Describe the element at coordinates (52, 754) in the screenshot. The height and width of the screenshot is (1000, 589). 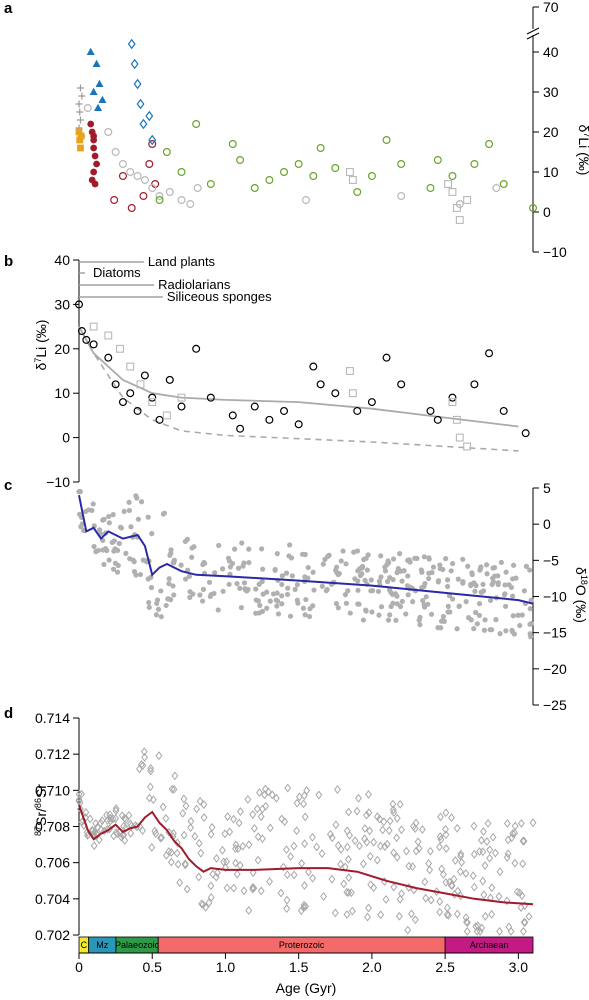
I see `panel-d-y-tick-label: 0.712` at that location.